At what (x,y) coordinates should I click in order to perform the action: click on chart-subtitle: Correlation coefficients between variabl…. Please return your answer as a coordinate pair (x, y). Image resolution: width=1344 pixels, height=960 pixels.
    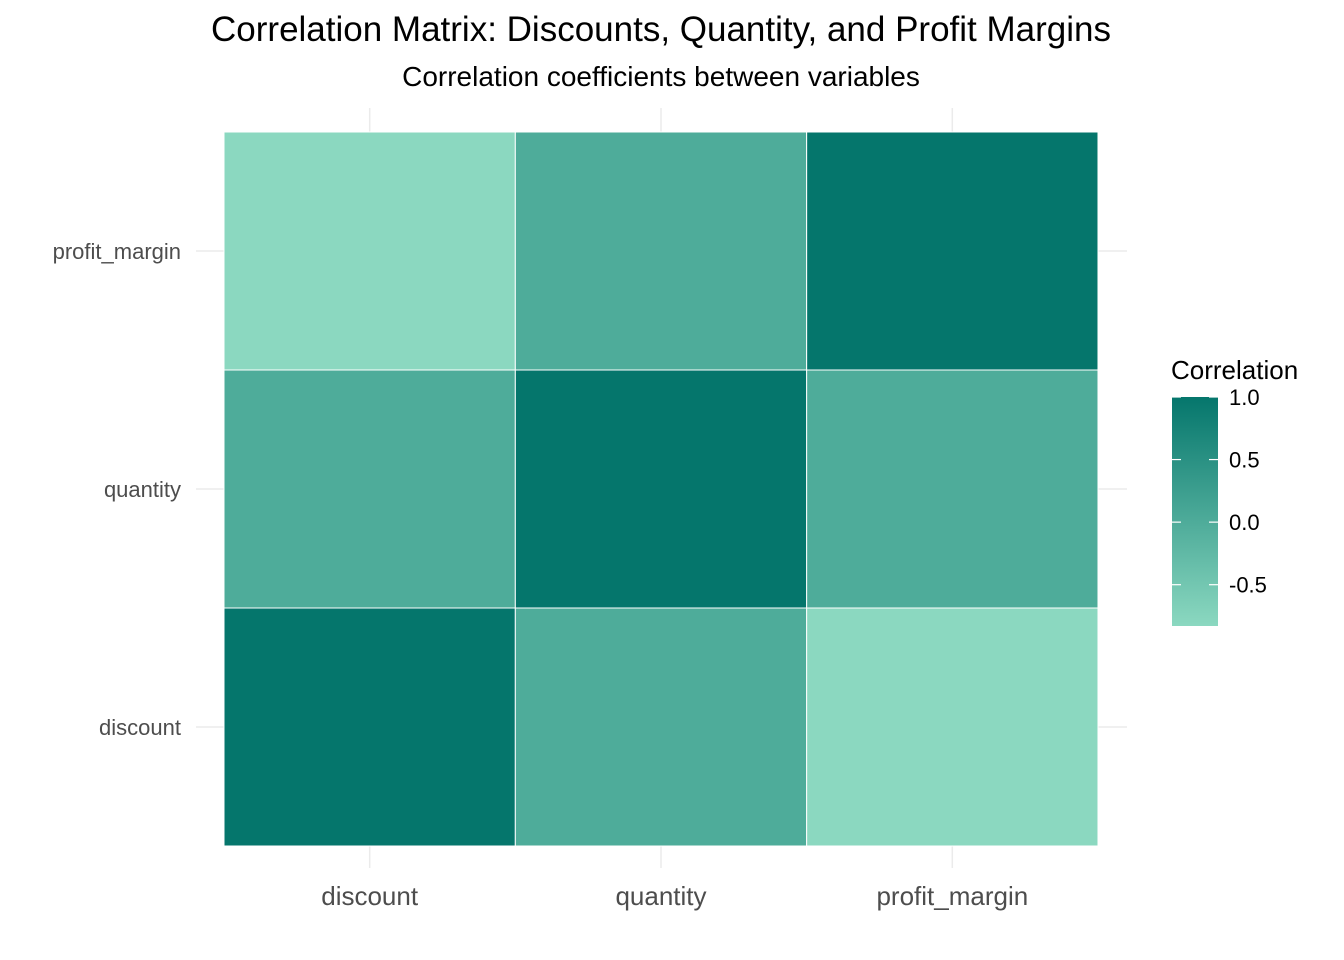
    Looking at the image, I should click on (661, 76).